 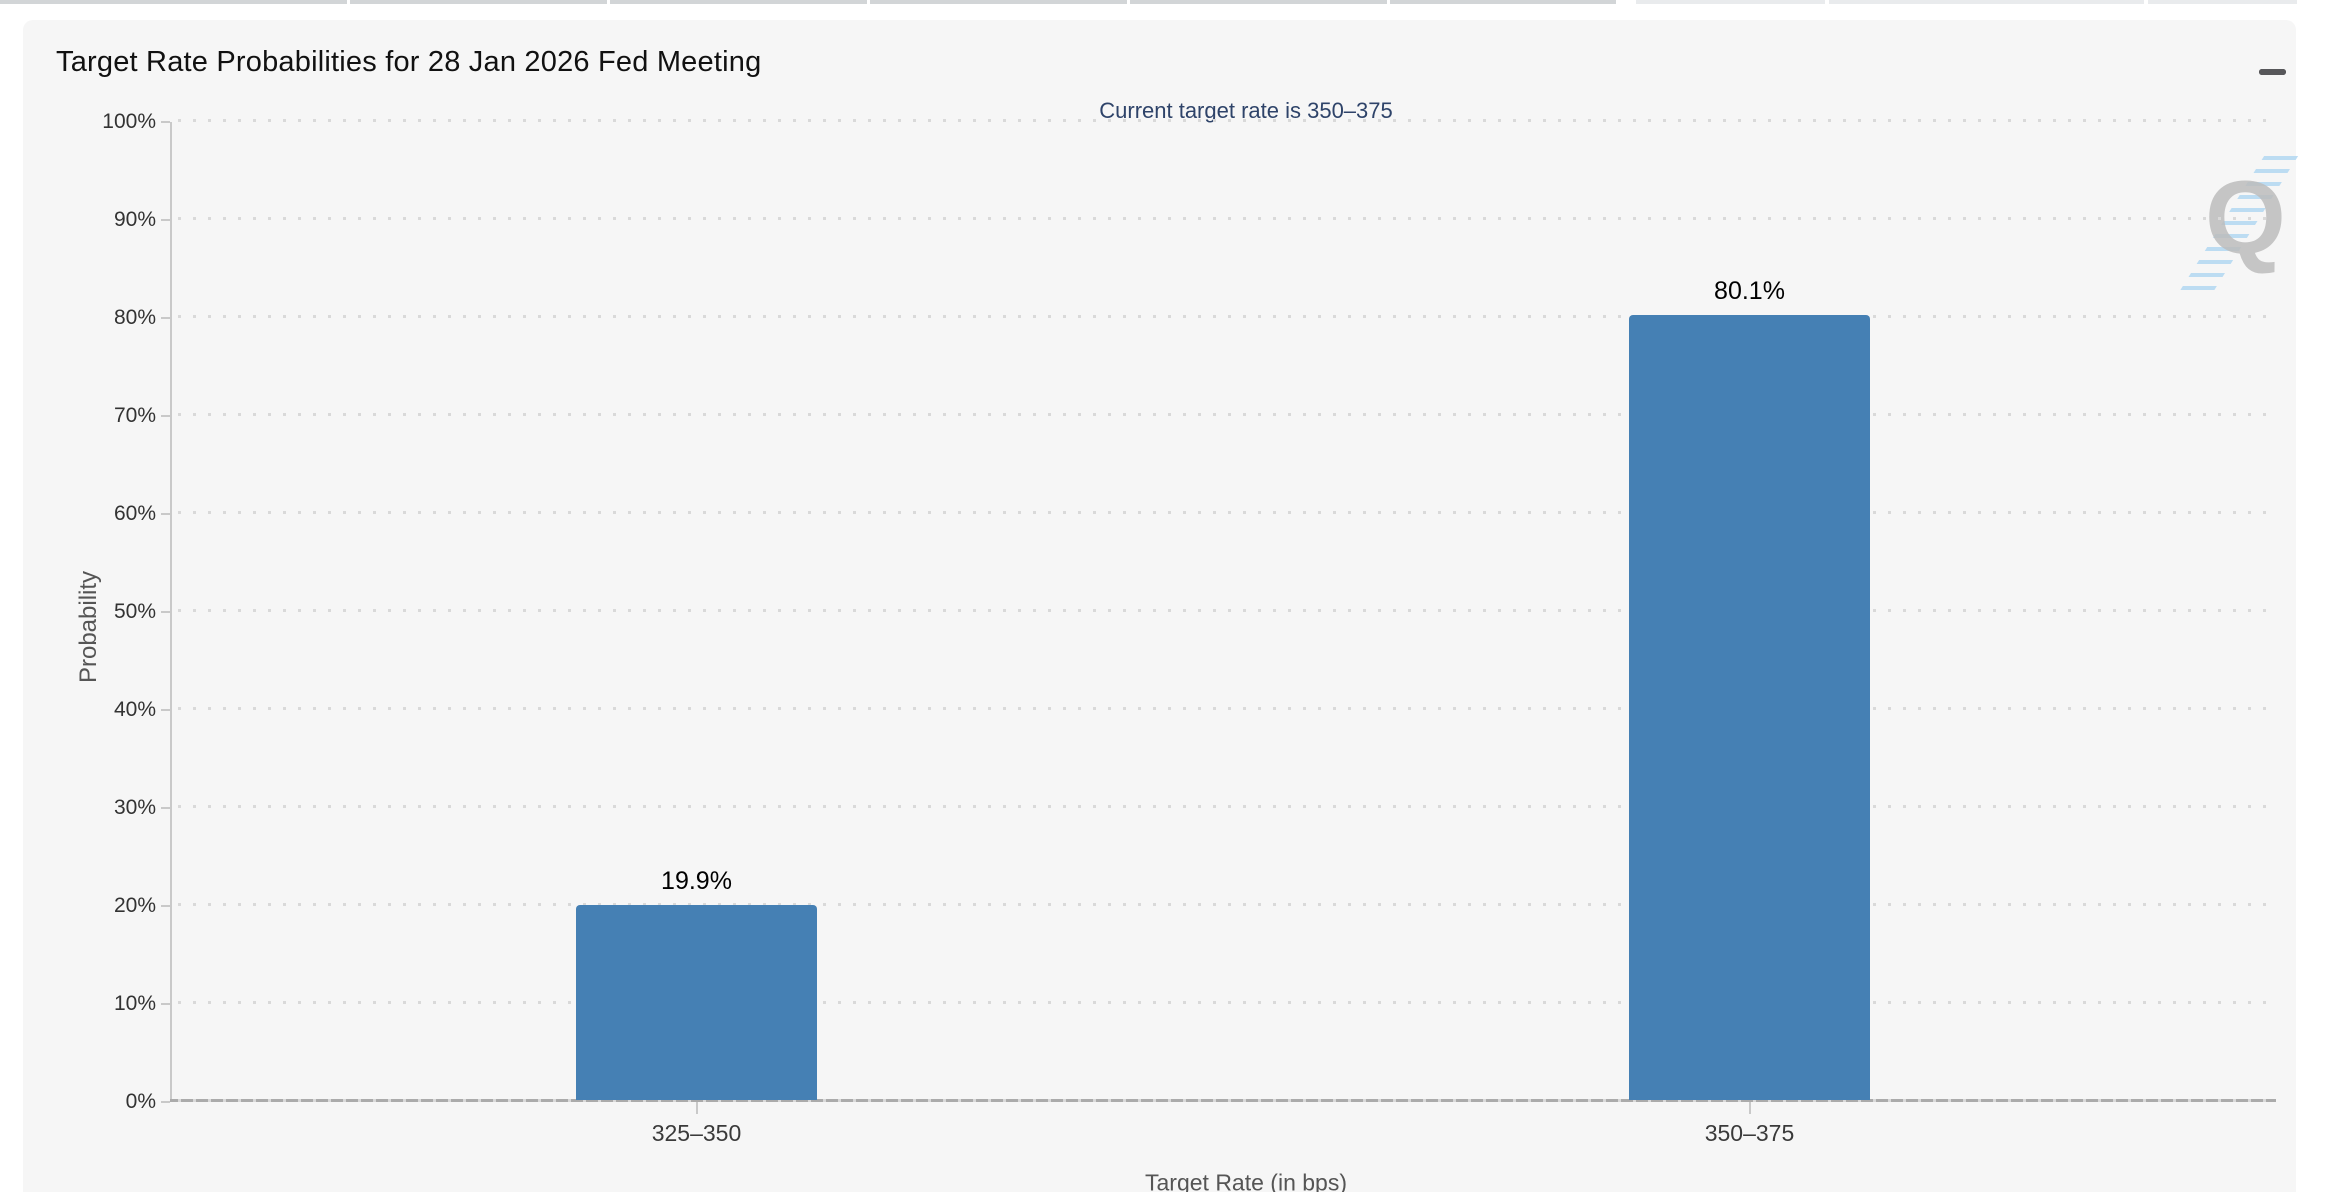 What do you see at coordinates (134, 317) in the screenshot?
I see `y-tick-label: 80%` at bounding box center [134, 317].